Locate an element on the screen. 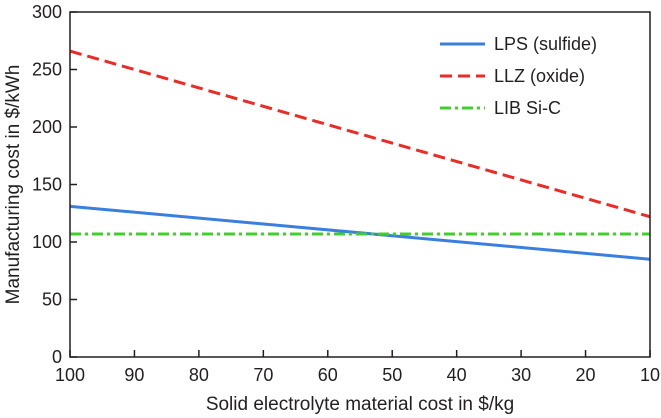 The height and width of the screenshot is (418, 661). x-axis-title: Solid electrolyte material cost in $/kg is located at coordinates (360, 404).